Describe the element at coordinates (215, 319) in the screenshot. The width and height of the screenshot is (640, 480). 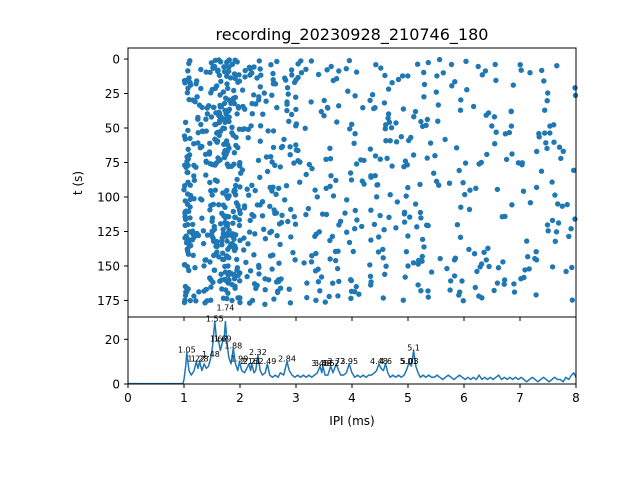
I see `peak-label: 1.55` at that location.